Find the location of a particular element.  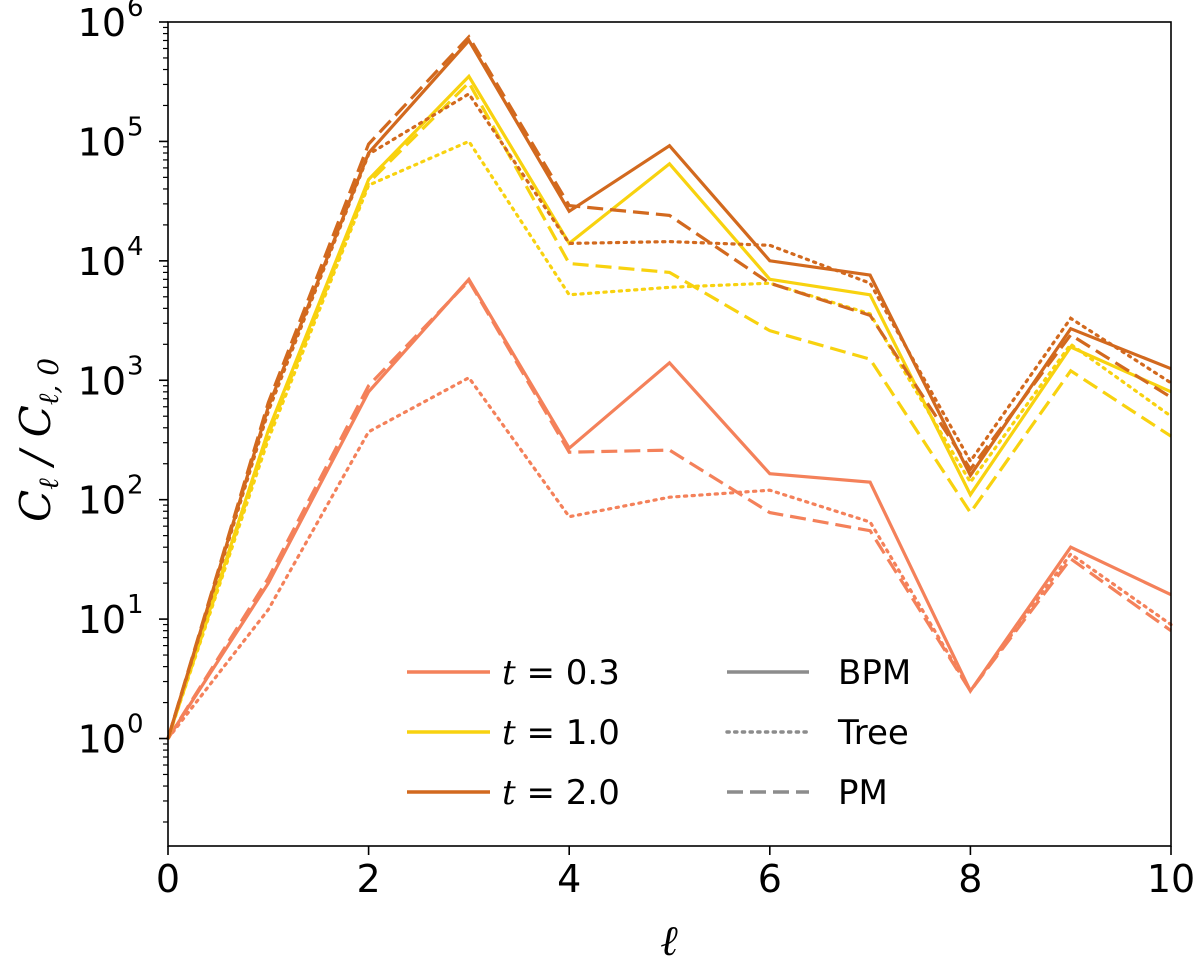

legend-label-pm: PM is located at coordinates (863, 793).